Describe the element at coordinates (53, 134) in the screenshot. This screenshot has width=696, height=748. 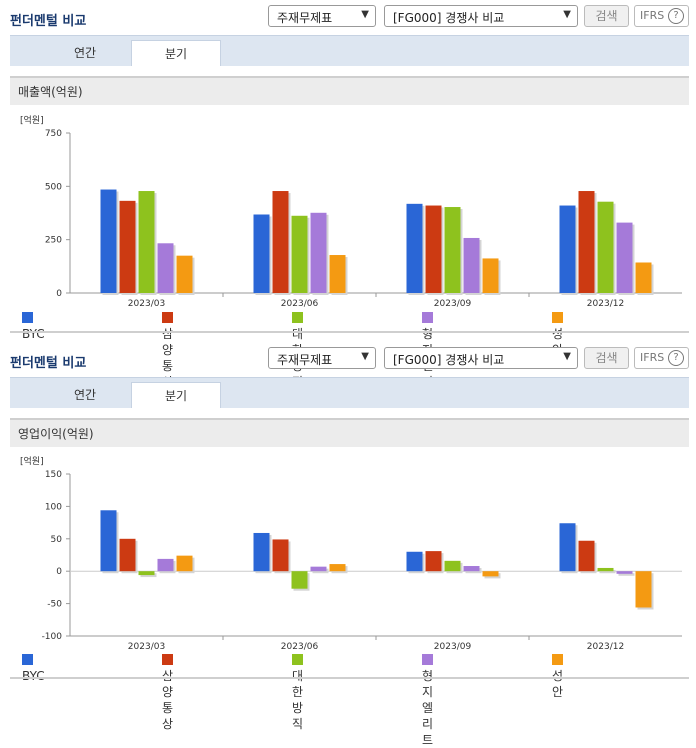
I see `y-tick-label: 750` at that location.